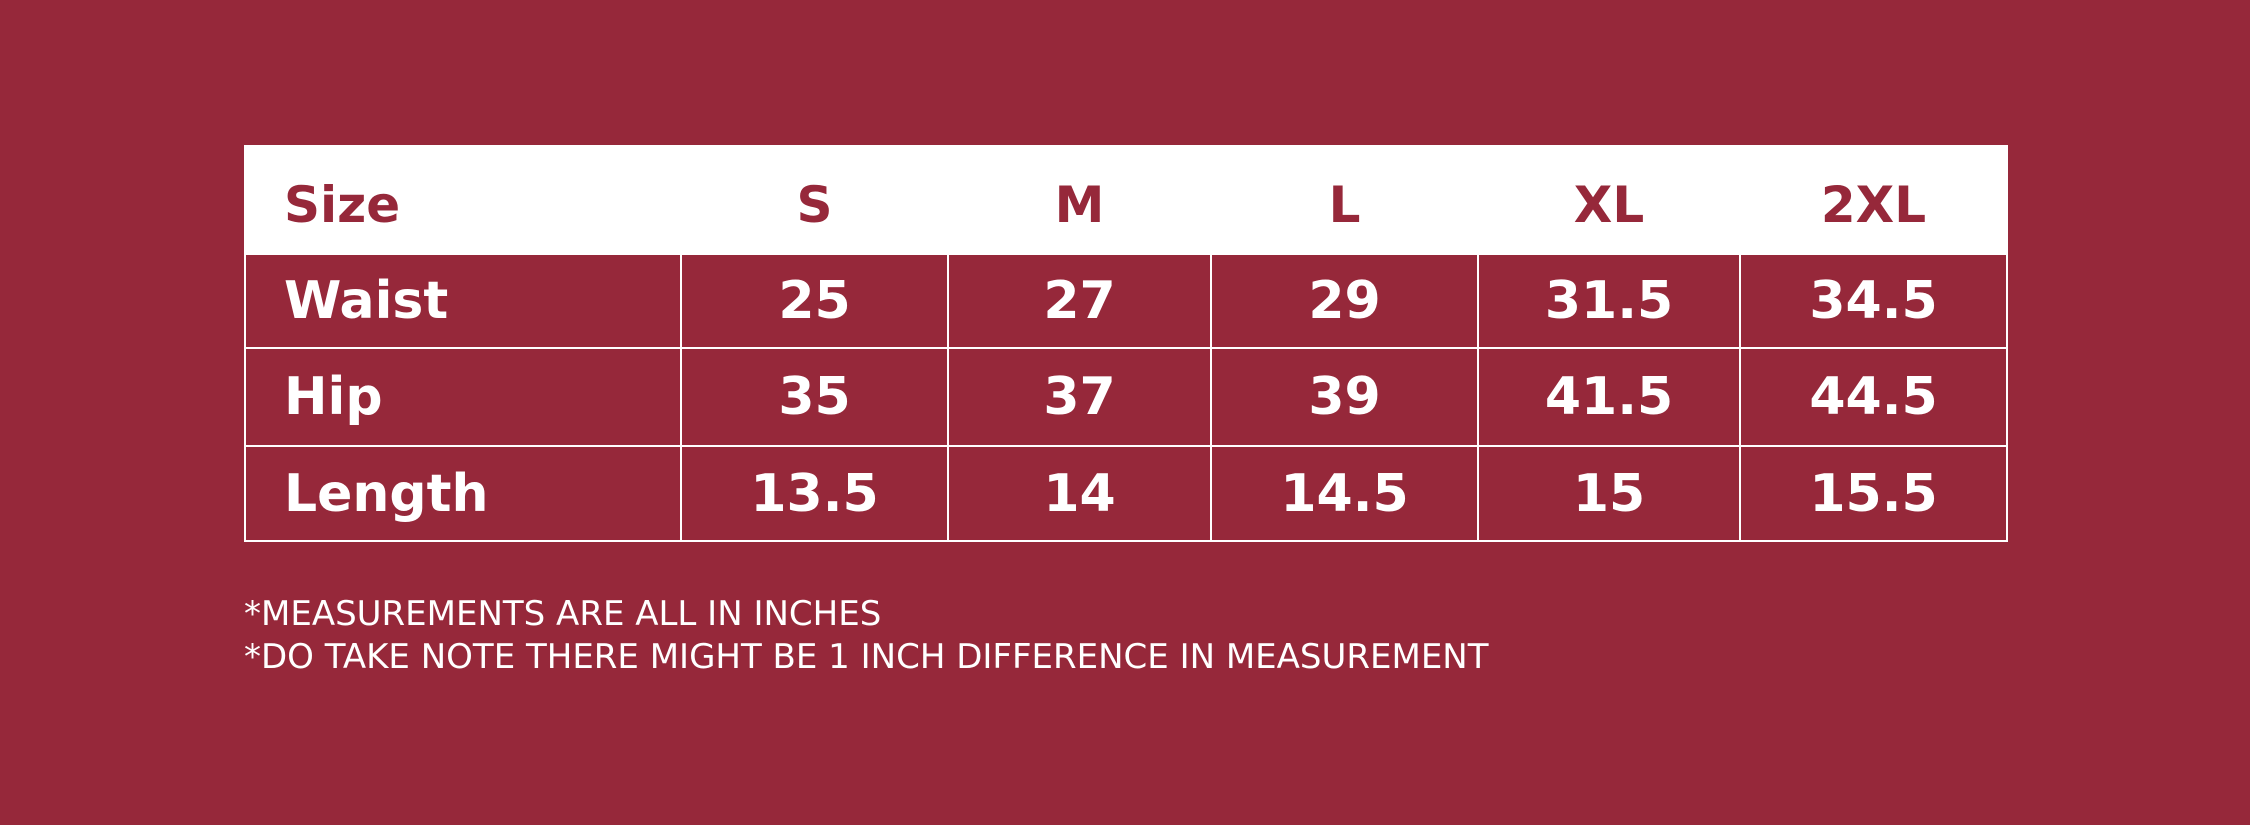  Describe the element at coordinates (1873, 200) in the screenshot. I see `header-cell: 2XL` at that location.